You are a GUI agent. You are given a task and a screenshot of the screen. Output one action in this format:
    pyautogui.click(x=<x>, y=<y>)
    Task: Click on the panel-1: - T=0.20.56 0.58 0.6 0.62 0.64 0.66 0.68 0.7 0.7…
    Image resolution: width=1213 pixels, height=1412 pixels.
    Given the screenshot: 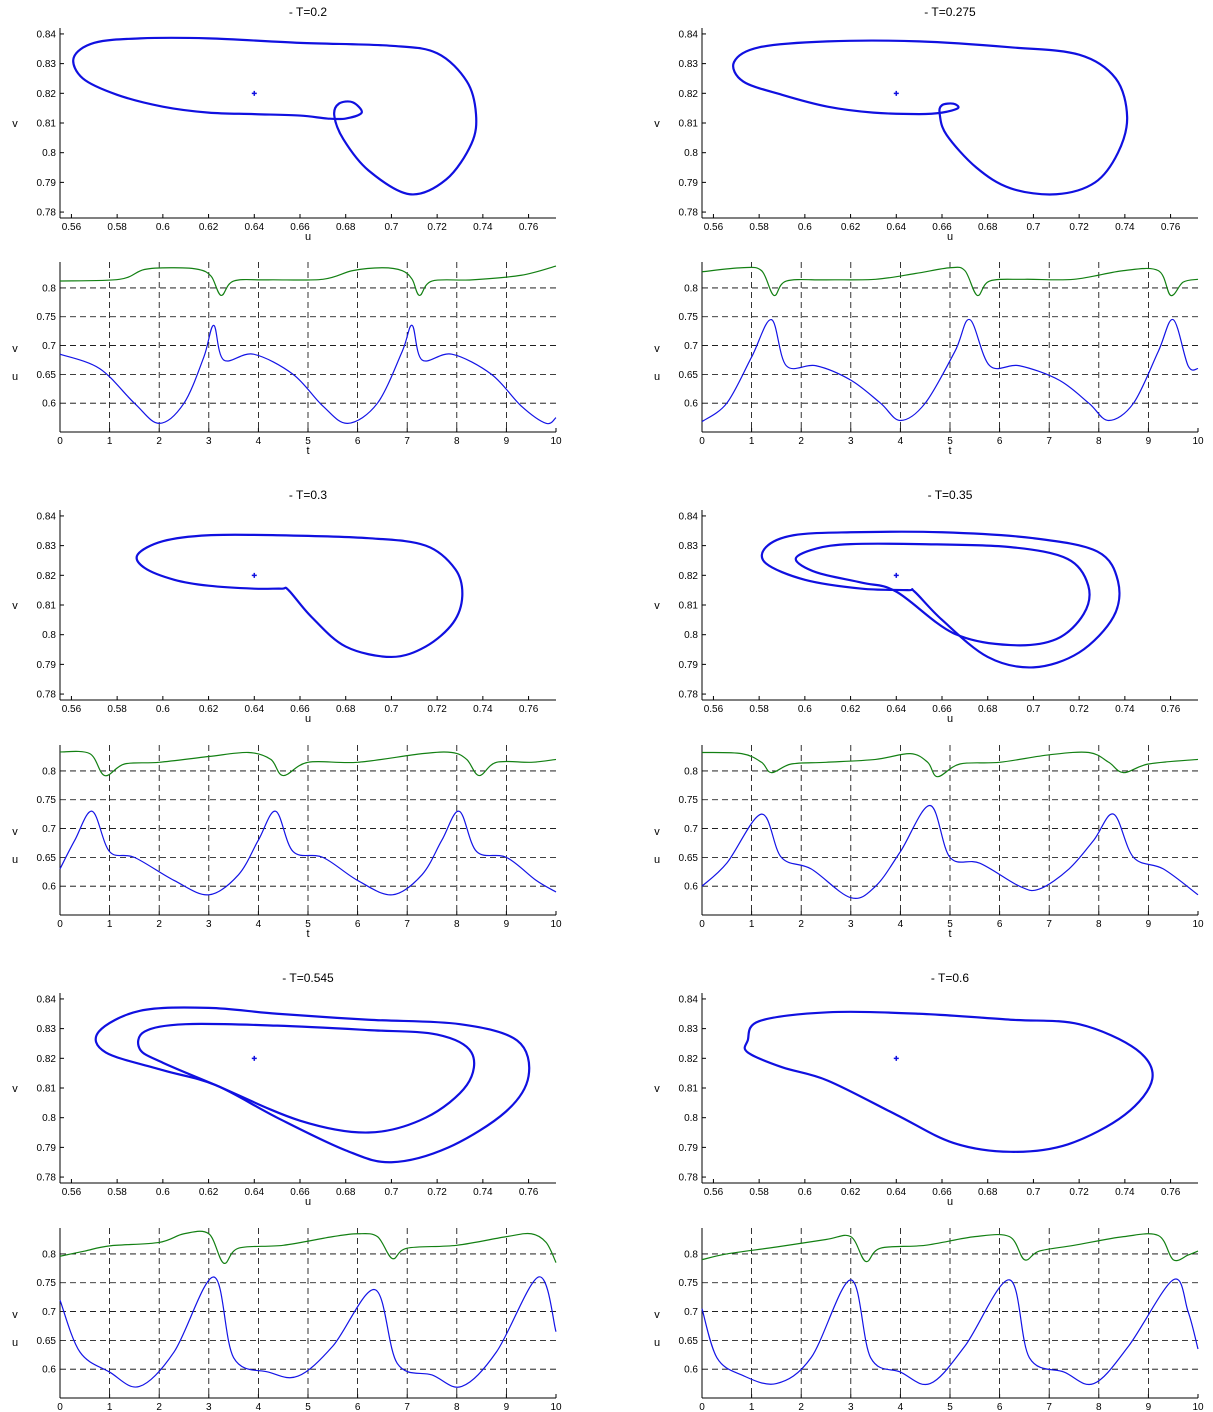 What is the action you would take?
    pyautogui.click(x=287, y=231)
    